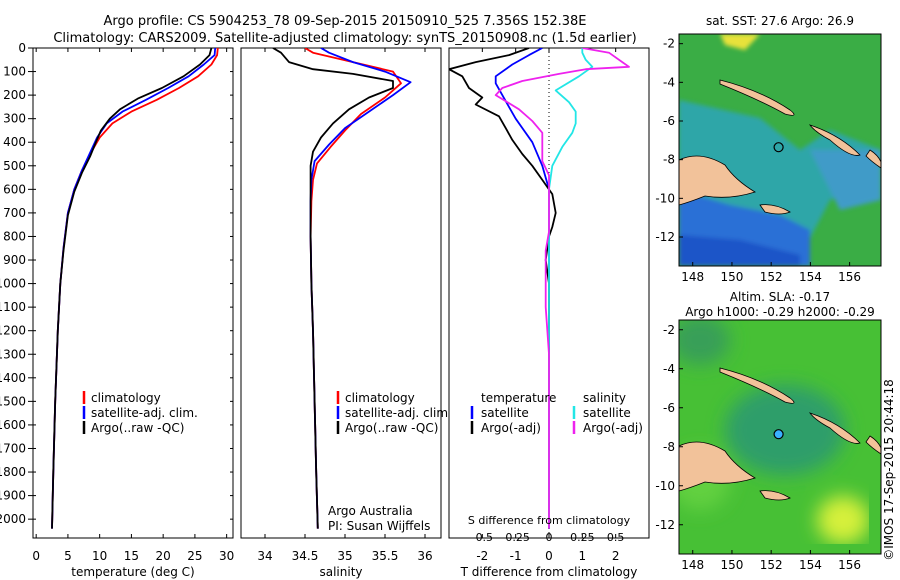 This screenshot has width=900, height=580. I want to click on depth-tick-label: 500, so click(14, 166).